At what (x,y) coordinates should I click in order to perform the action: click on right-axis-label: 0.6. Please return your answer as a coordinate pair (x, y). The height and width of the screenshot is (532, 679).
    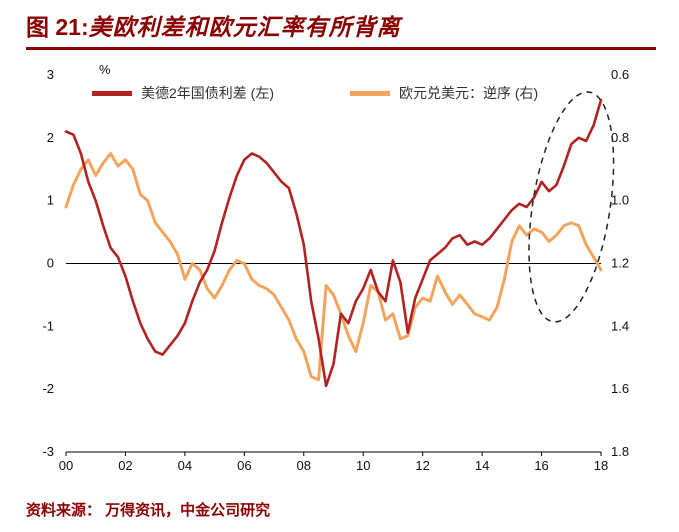
    Looking at the image, I should click on (620, 74).